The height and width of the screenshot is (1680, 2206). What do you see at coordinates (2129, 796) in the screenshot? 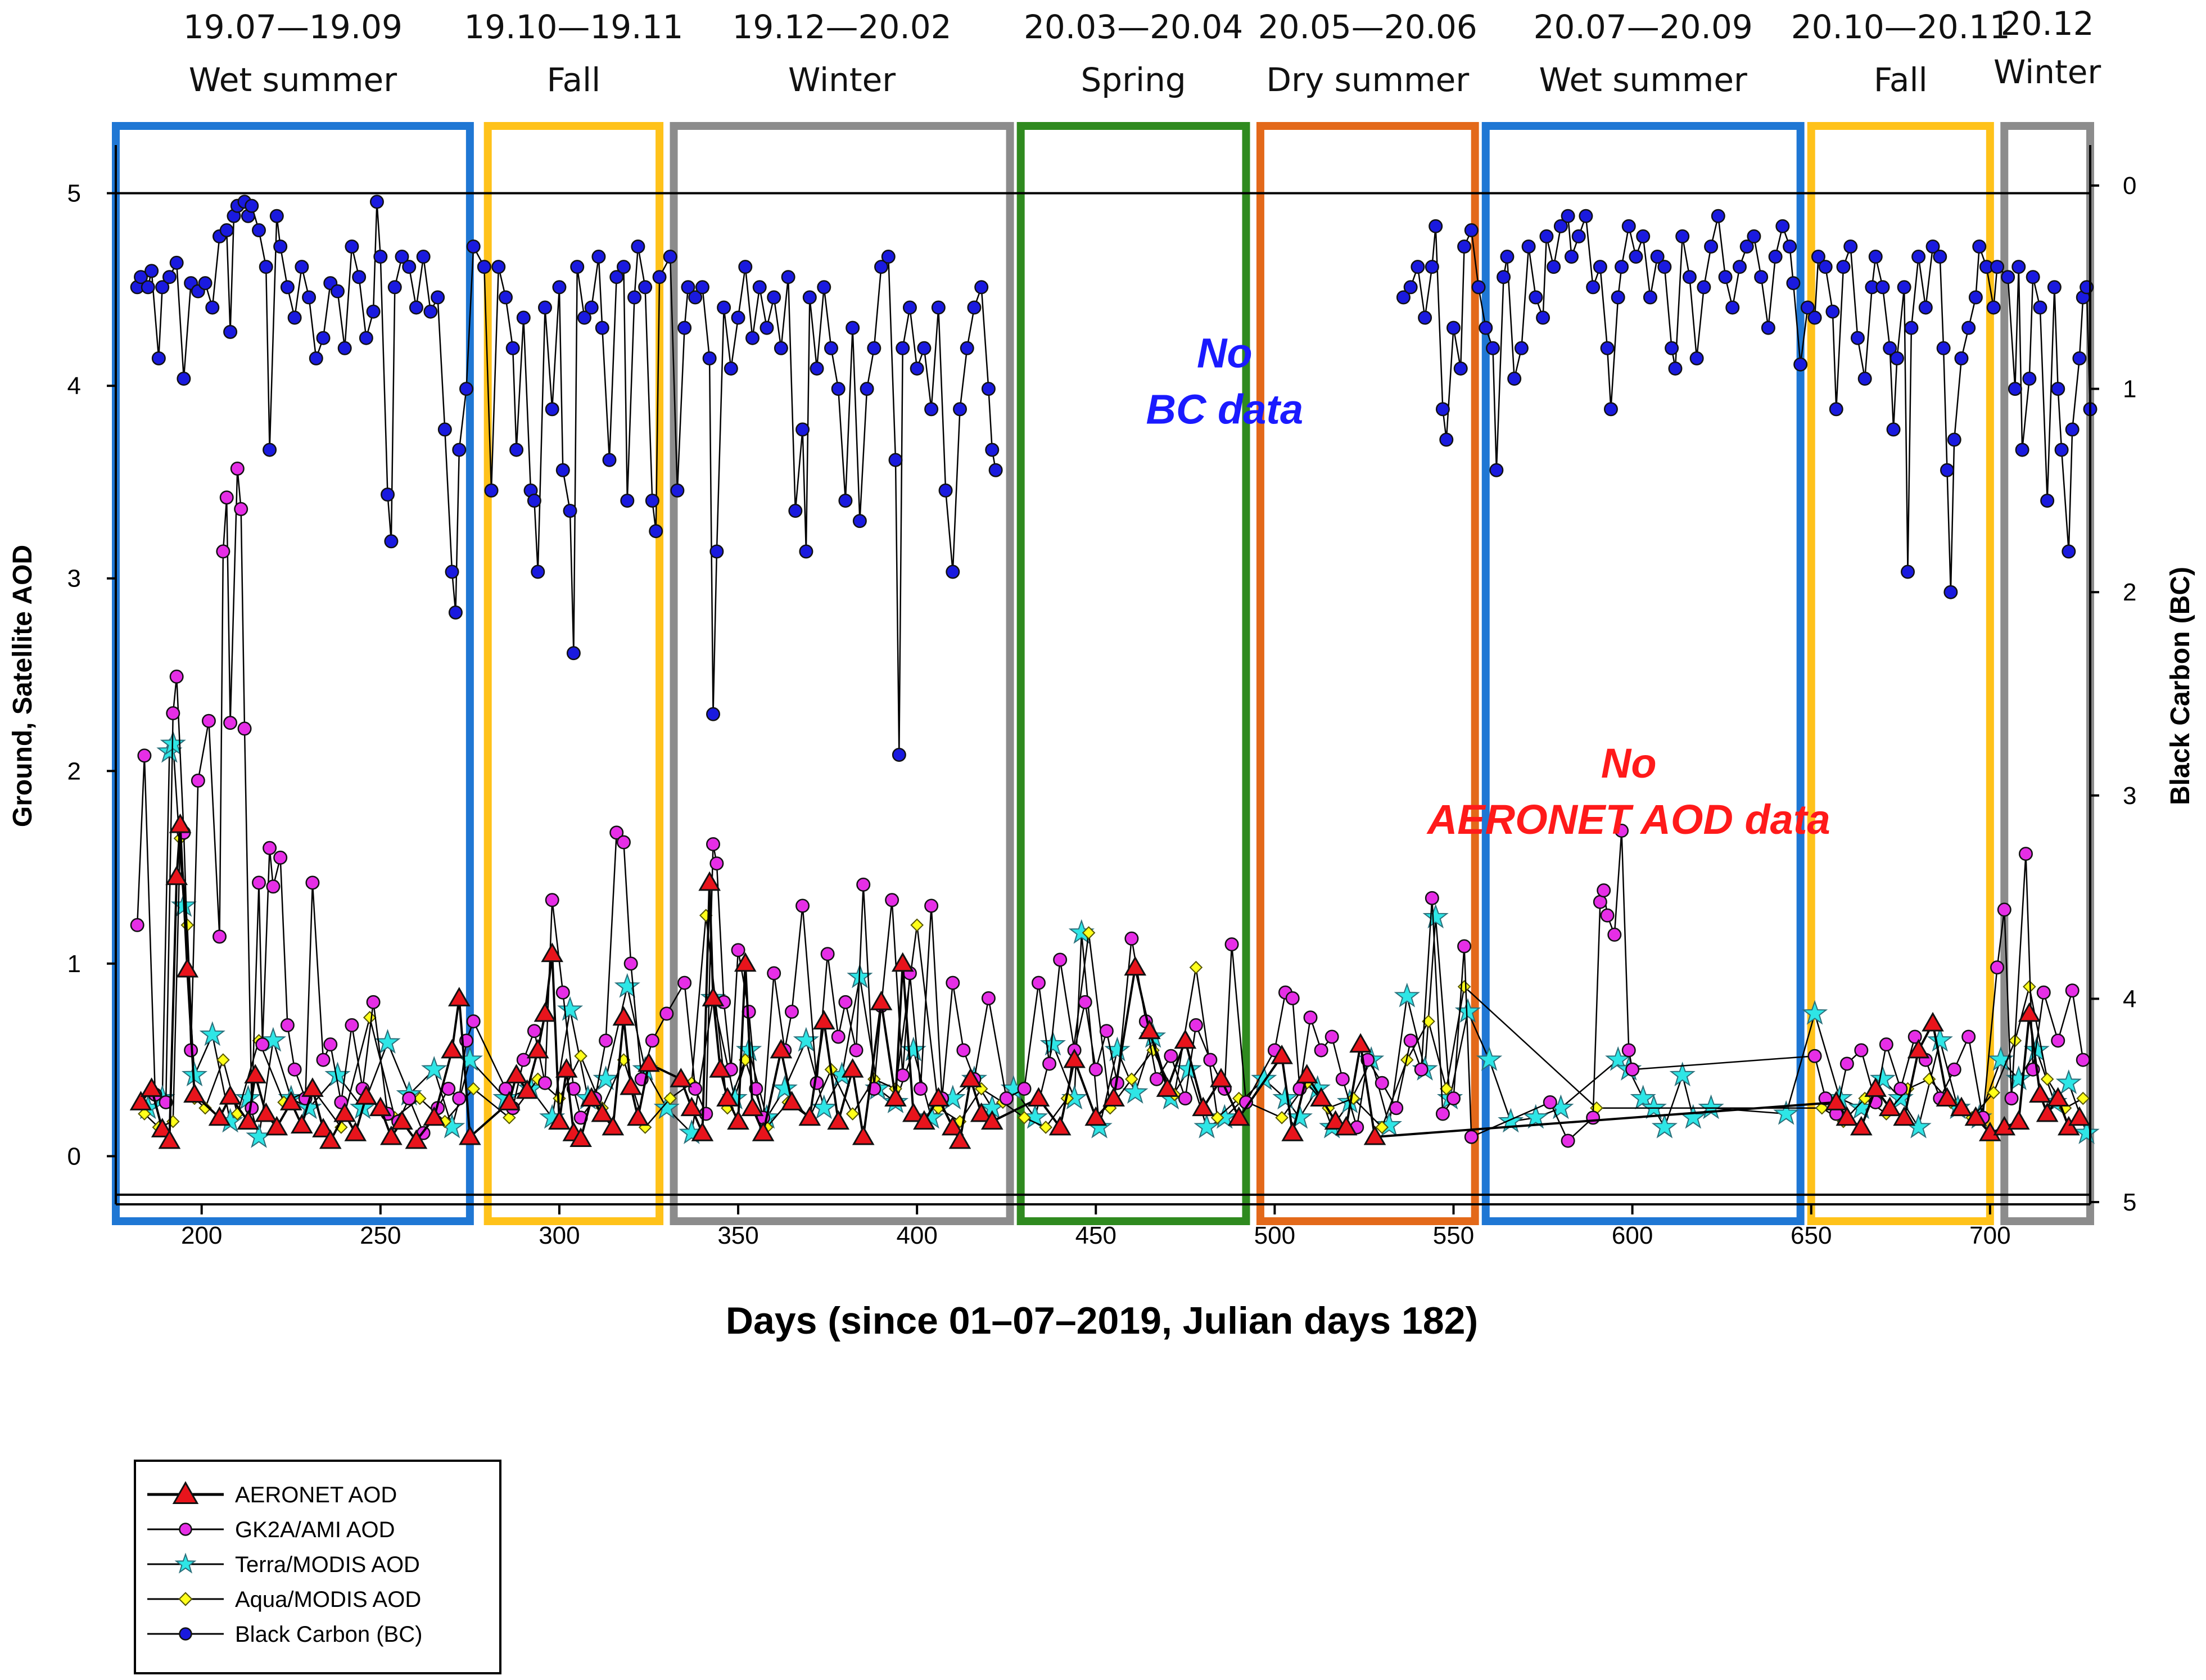
I see `y-right-tick-label: 3` at bounding box center [2129, 796].